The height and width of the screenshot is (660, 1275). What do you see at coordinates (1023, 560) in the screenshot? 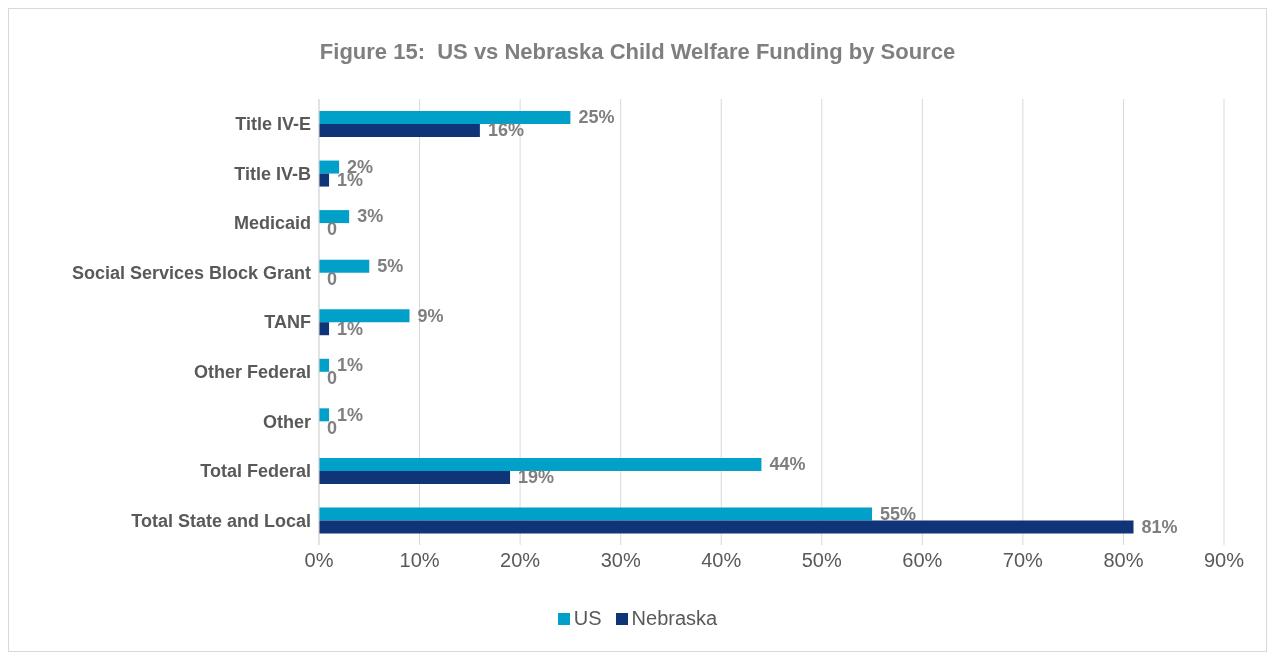
I see `x-tick-label: 70%` at bounding box center [1023, 560].